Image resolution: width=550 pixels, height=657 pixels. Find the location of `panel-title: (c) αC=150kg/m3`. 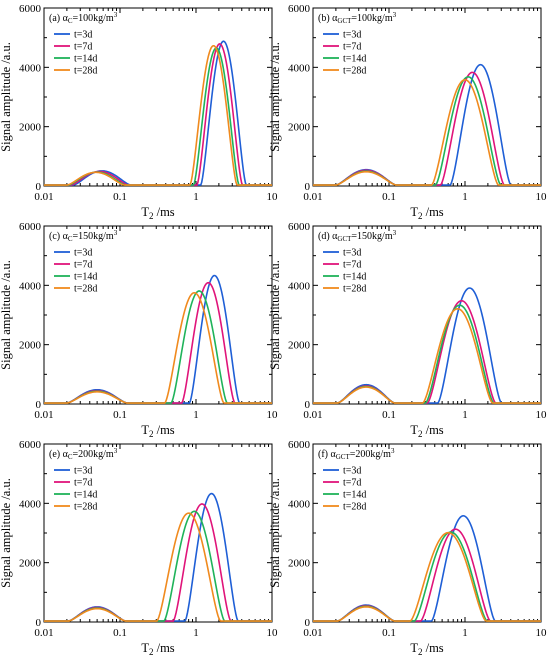

panel-title: (c) αC=150kg/m3 is located at coordinates (83, 236).